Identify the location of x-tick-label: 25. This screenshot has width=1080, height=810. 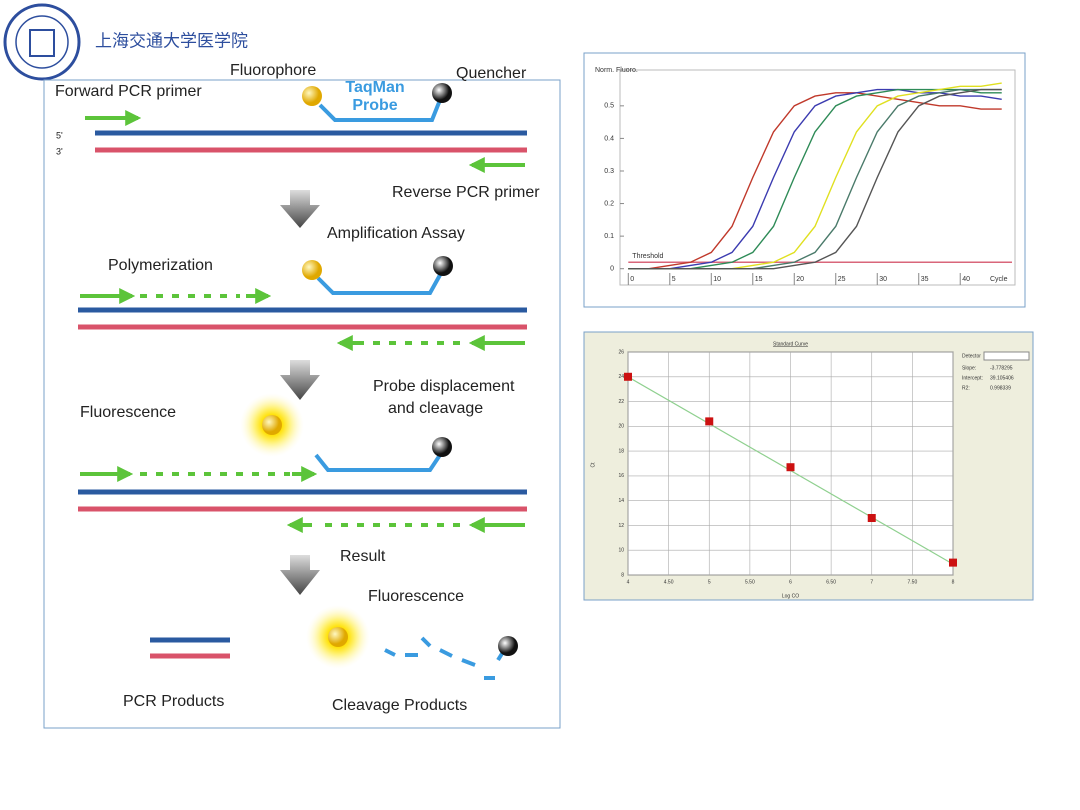
(842, 279).